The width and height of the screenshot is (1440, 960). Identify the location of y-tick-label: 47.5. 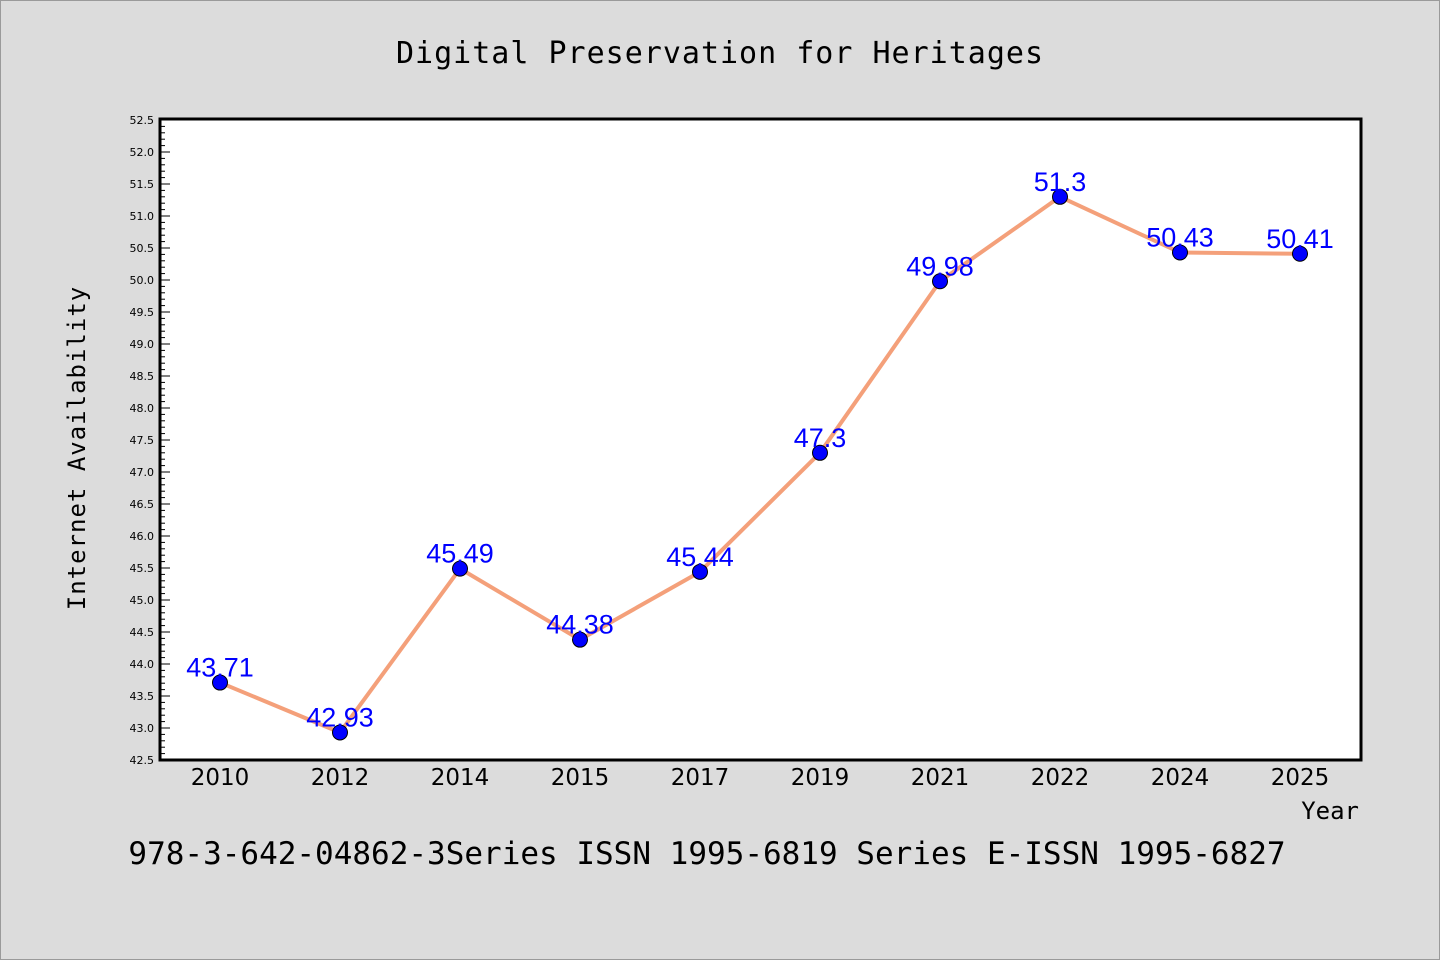
(142, 440).